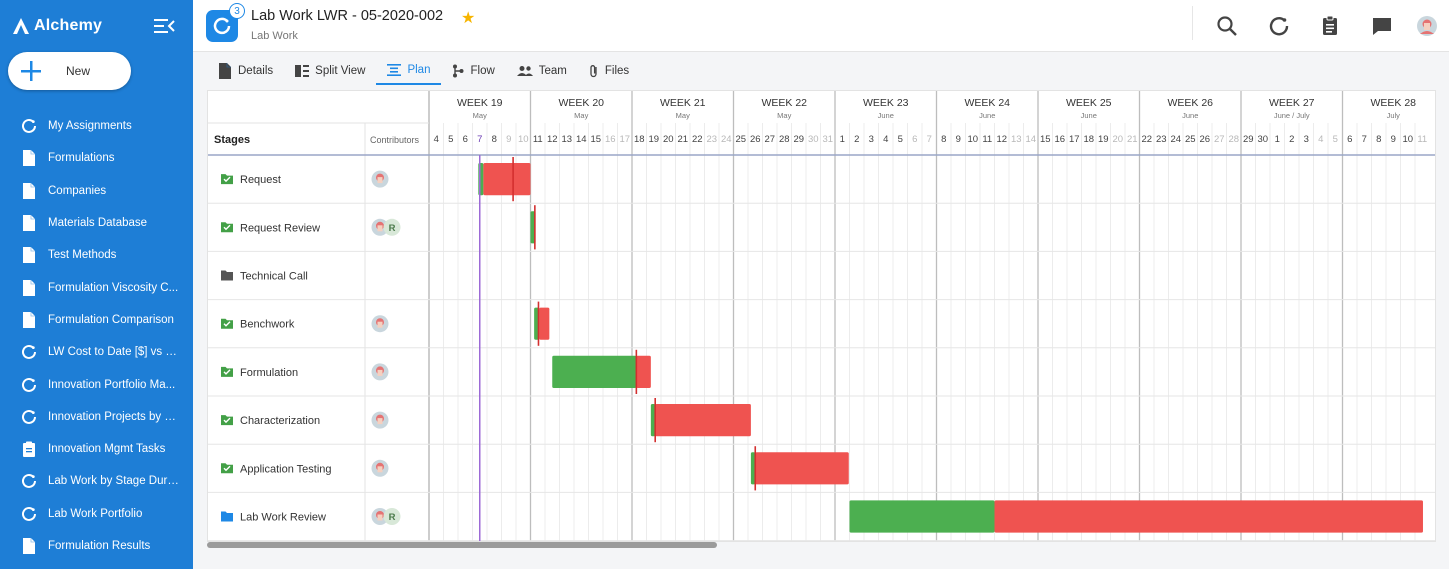 This screenshot has width=1449, height=569. What do you see at coordinates (473, 70) in the screenshot?
I see `tab-flow: Flow` at bounding box center [473, 70].